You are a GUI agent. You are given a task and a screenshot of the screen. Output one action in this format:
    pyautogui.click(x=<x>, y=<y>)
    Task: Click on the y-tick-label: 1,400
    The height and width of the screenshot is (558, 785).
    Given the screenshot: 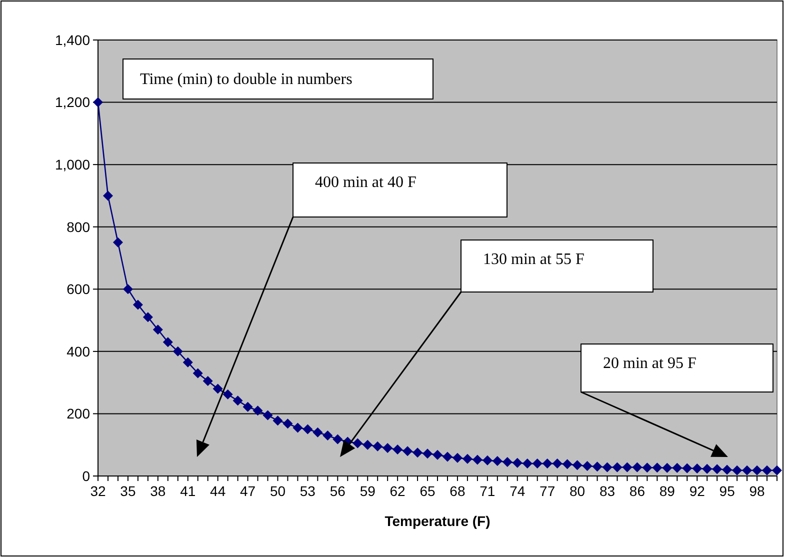 What is the action you would take?
    pyautogui.click(x=72, y=40)
    